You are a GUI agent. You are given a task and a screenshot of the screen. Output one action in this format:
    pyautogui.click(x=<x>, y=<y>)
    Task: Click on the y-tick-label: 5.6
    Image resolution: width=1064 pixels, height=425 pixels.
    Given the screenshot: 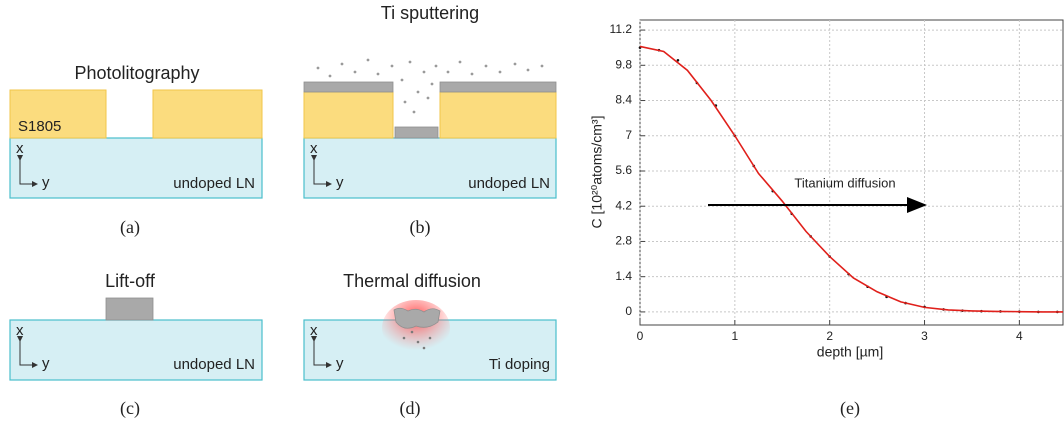 What is the action you would take?
    pyautogui.click(x=623, y=170)
    